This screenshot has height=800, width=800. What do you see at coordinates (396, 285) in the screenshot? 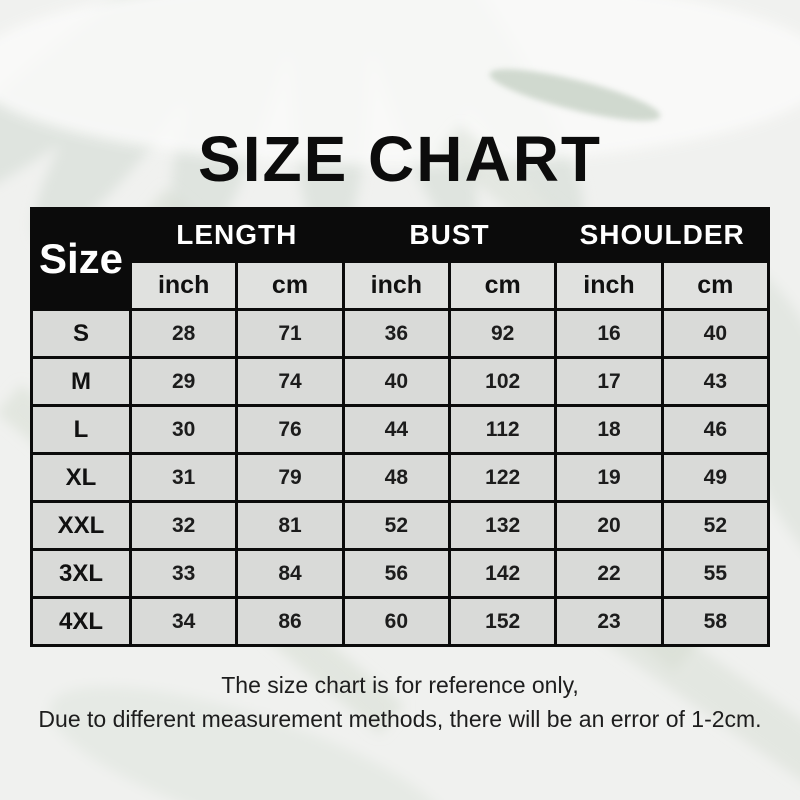
I see `unit-header-bust-inch: inch` at bounding box center [396, 285].